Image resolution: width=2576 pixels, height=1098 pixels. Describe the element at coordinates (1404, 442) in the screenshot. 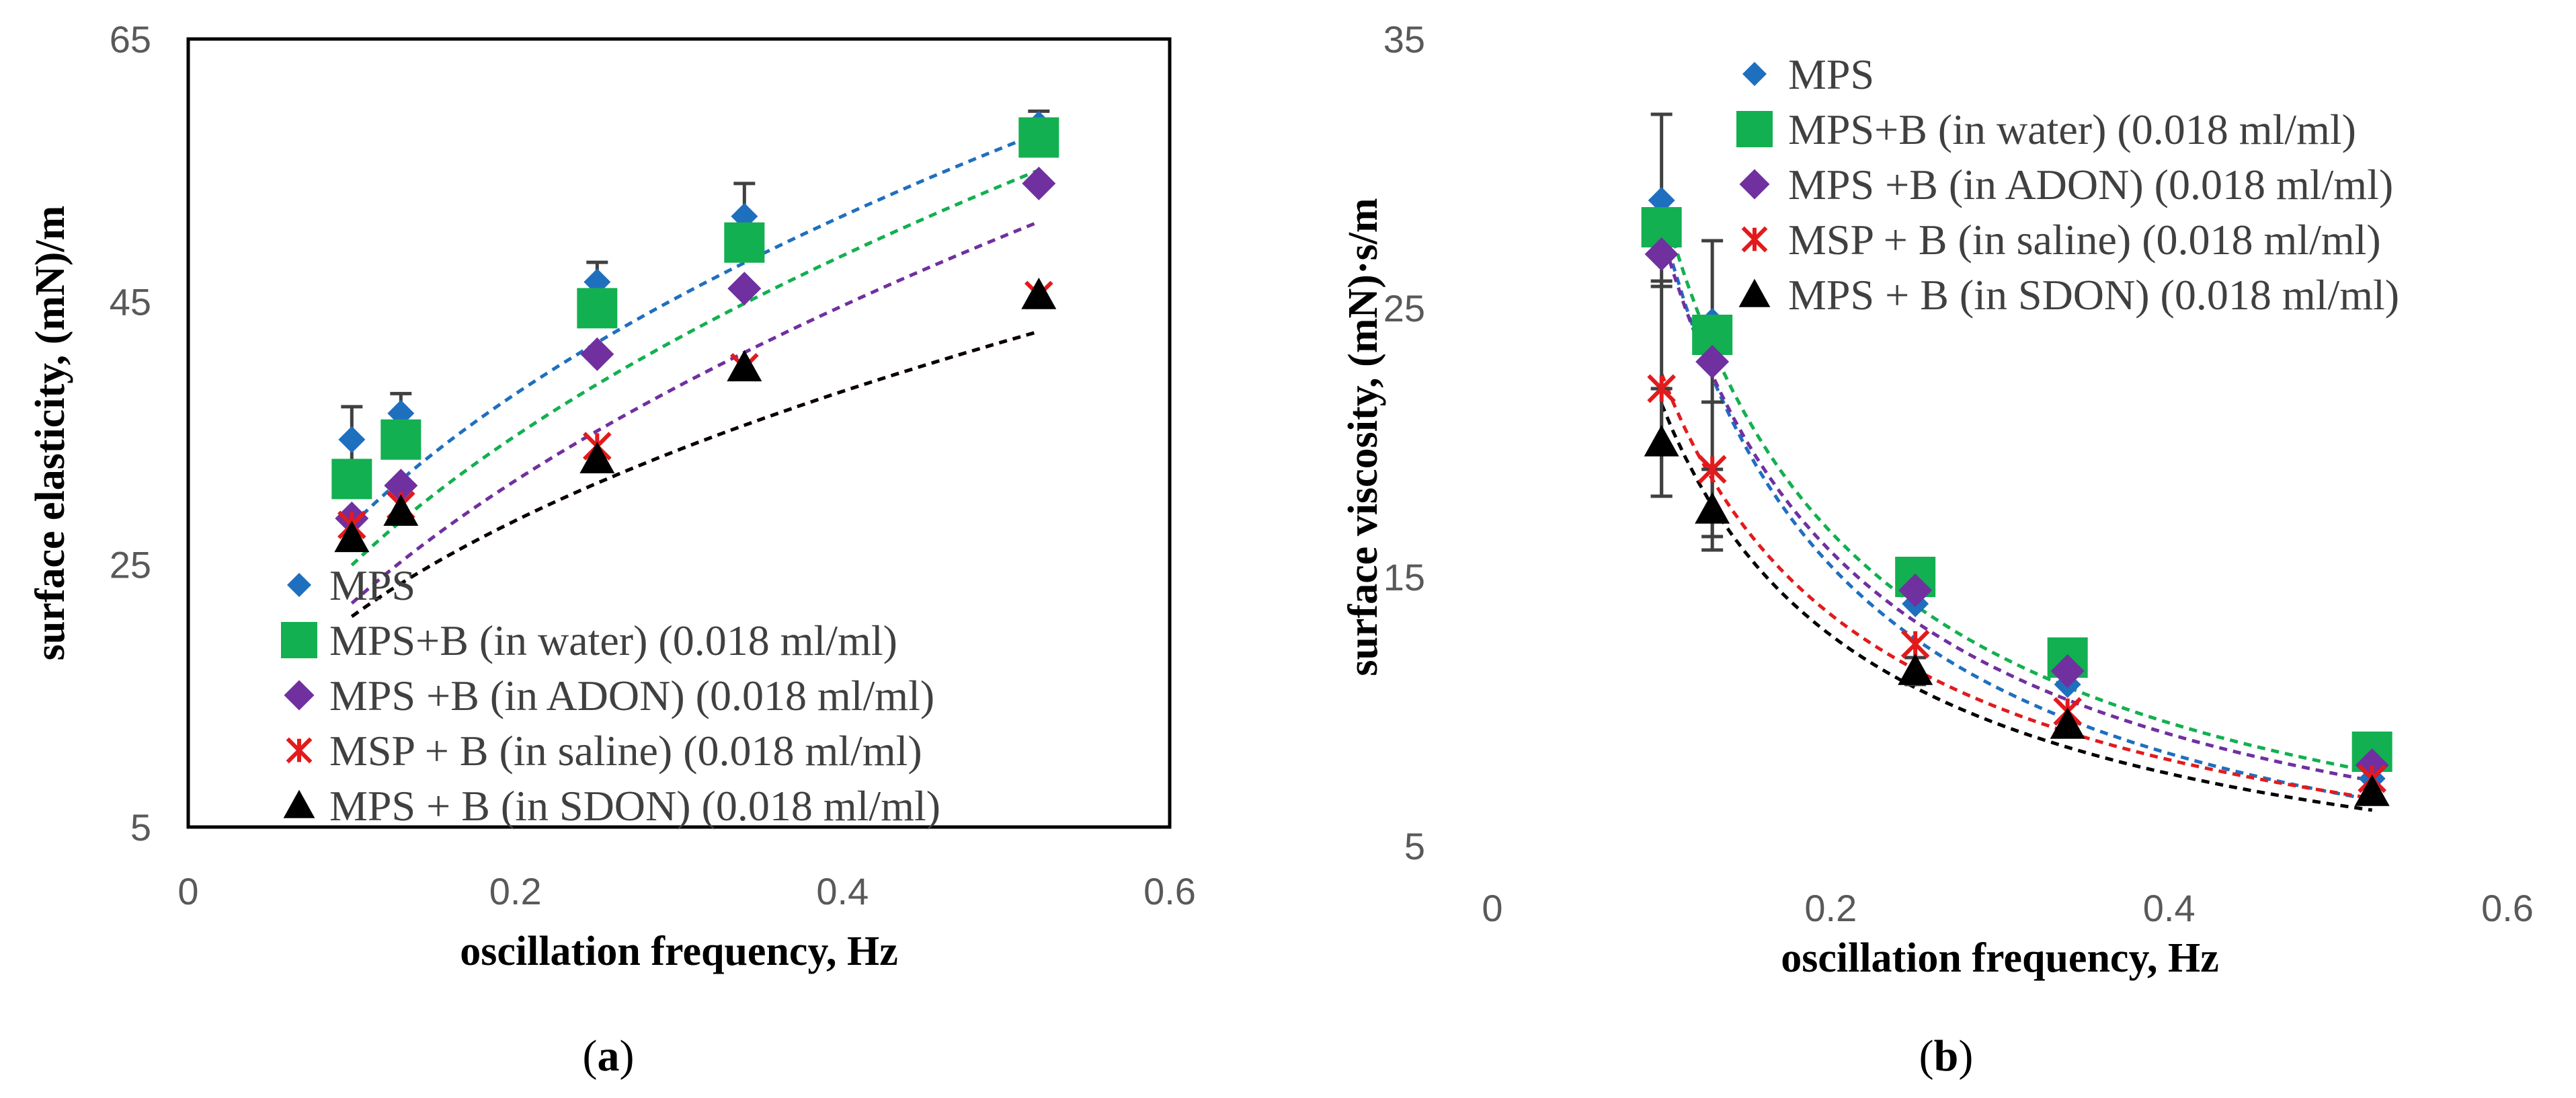

I see `y-tick-labels-b: 5 15 25 35` at that location.